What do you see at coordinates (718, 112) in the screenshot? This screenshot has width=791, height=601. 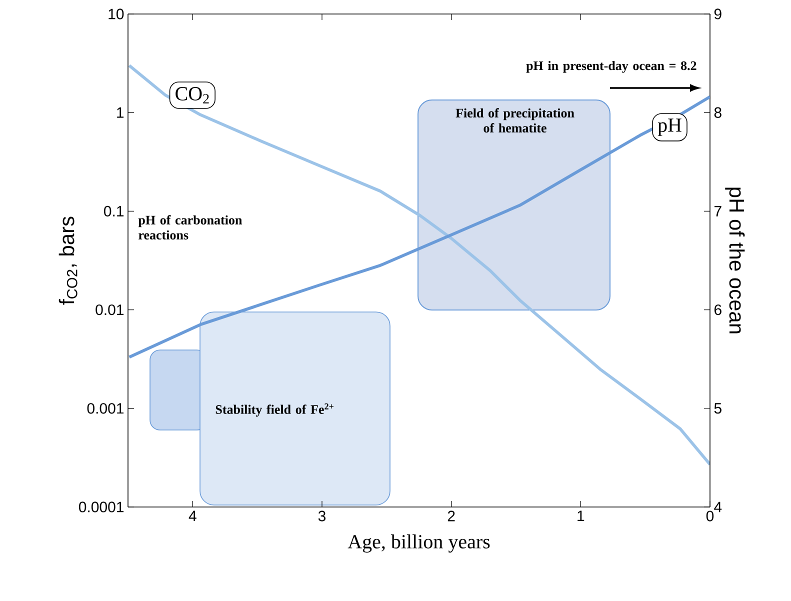 I see `y2-tick-label: 8` at bounding box center [718, 112].